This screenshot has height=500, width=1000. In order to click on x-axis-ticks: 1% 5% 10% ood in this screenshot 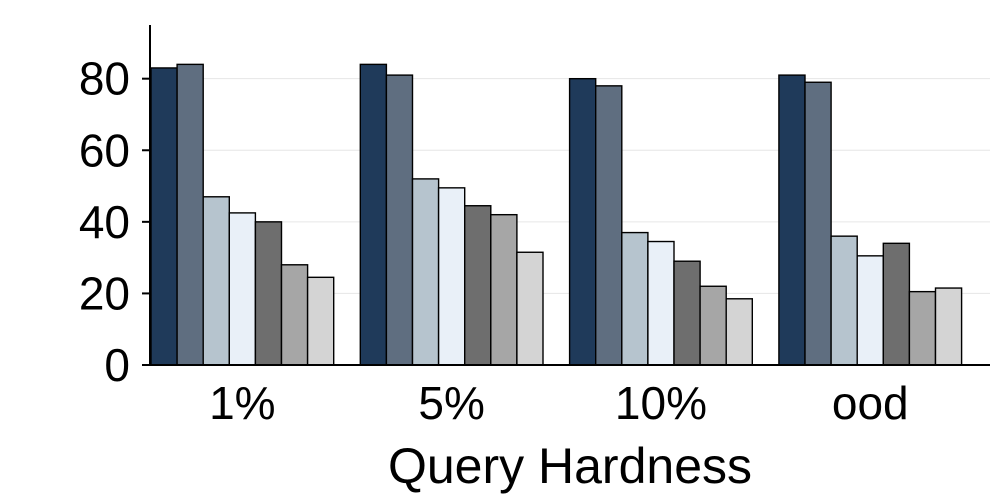, I will do `click(559, 403)`.